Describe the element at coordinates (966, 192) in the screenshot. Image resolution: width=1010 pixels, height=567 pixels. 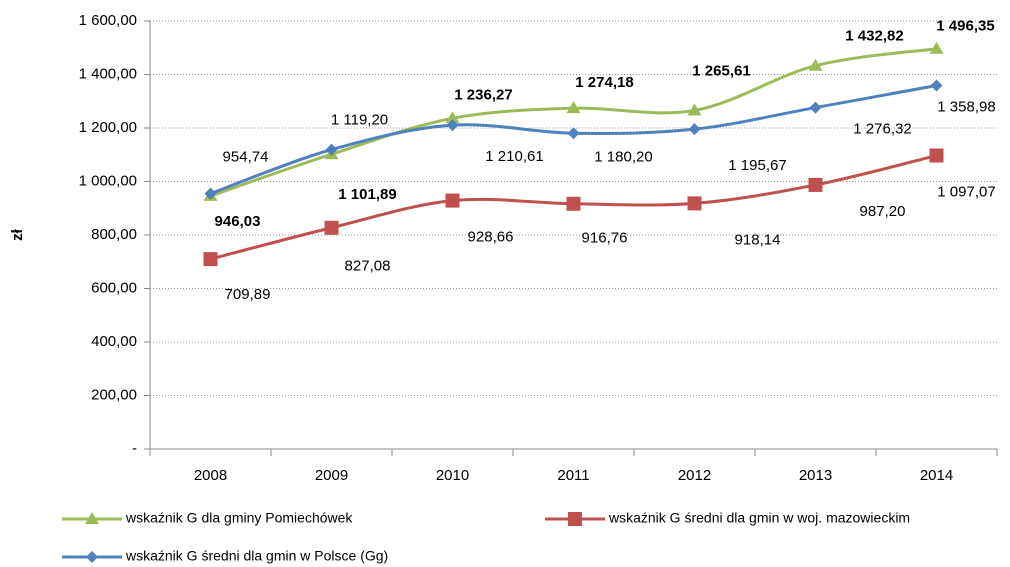
I see `data-label: 1 097,07` at that location.